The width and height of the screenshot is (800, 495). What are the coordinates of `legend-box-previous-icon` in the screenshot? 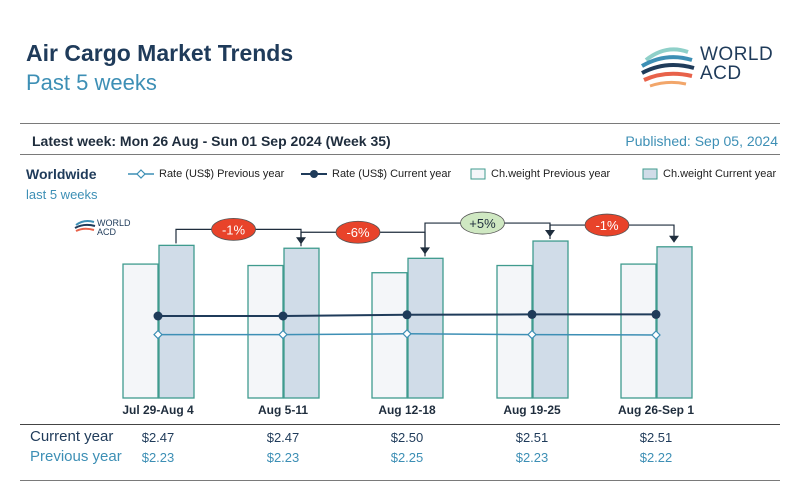 It's located at (478, 174).